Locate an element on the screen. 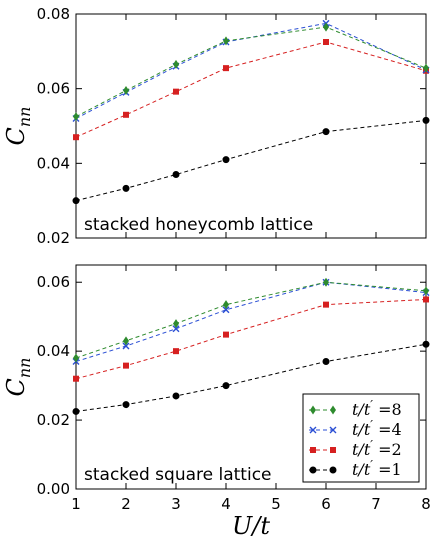 This screenshot has width=436, height=543. x-tick-label: 3 is located at coordinates (176, 504).